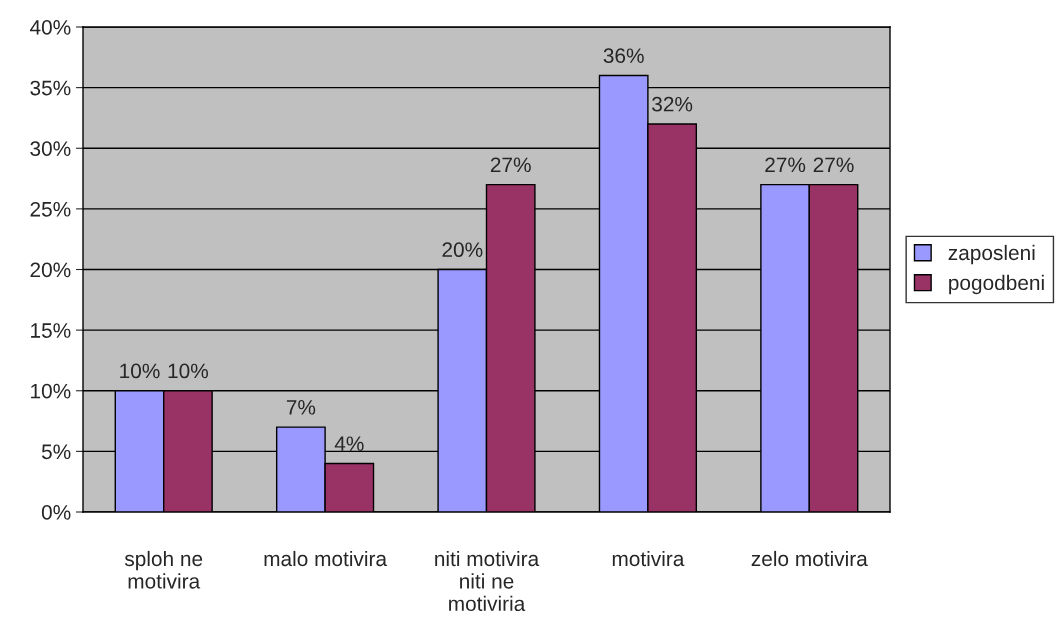  I want to click on x-tick-label: malo motivira, so click(326, 558).